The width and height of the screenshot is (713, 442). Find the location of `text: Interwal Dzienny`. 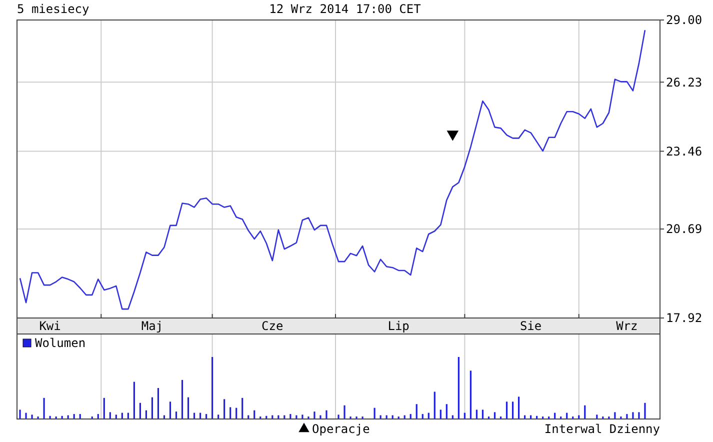

text: Interwal Dzienny is located at coordinates (602, 429).